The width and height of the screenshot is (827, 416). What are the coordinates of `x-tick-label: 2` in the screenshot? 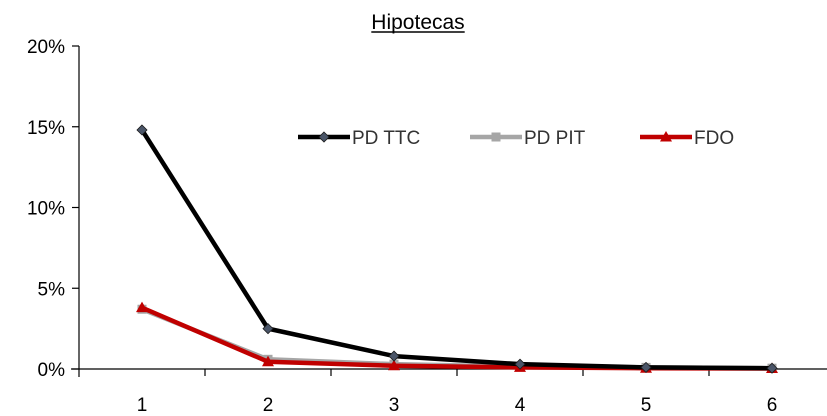 It's located at (268, 405).